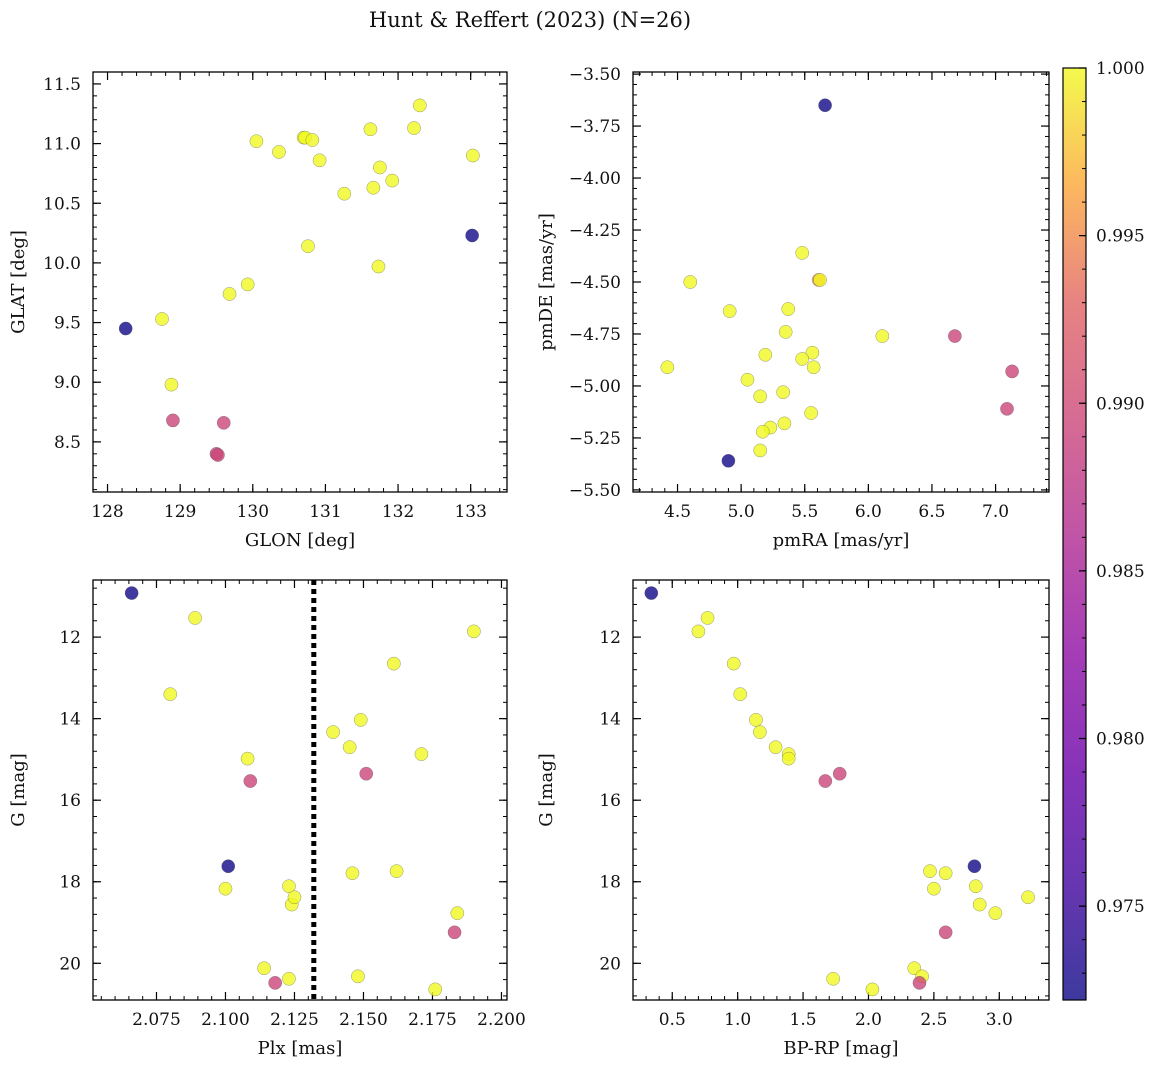 This screenshot has width=1161, height=1068. What do you see at coordinates (595, 335) in the screenshot?
I see `y-tick-label: −4.75` at bounding box center [595, 335].